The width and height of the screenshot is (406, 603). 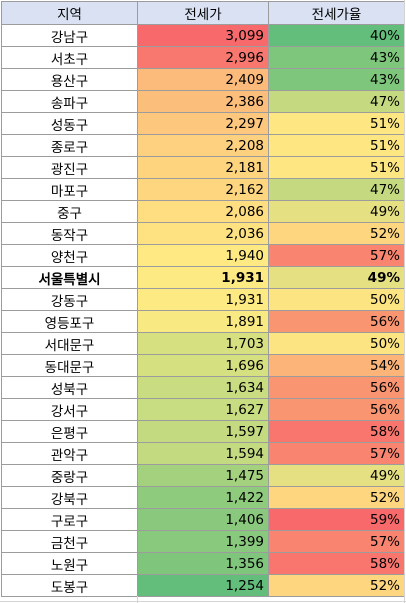 What do you see at coordinates (69, 541) in the screenshot?
I see `region-cell: 금천구` at bounding box center [69, 541].